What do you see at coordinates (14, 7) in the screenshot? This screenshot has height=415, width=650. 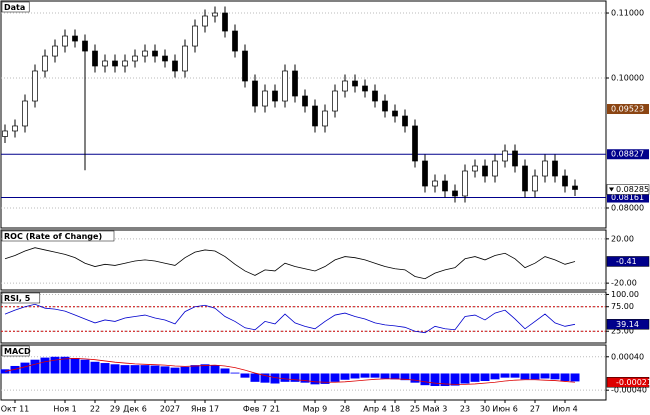 I see `pane-title: Data` at bounding box center [14, 7].